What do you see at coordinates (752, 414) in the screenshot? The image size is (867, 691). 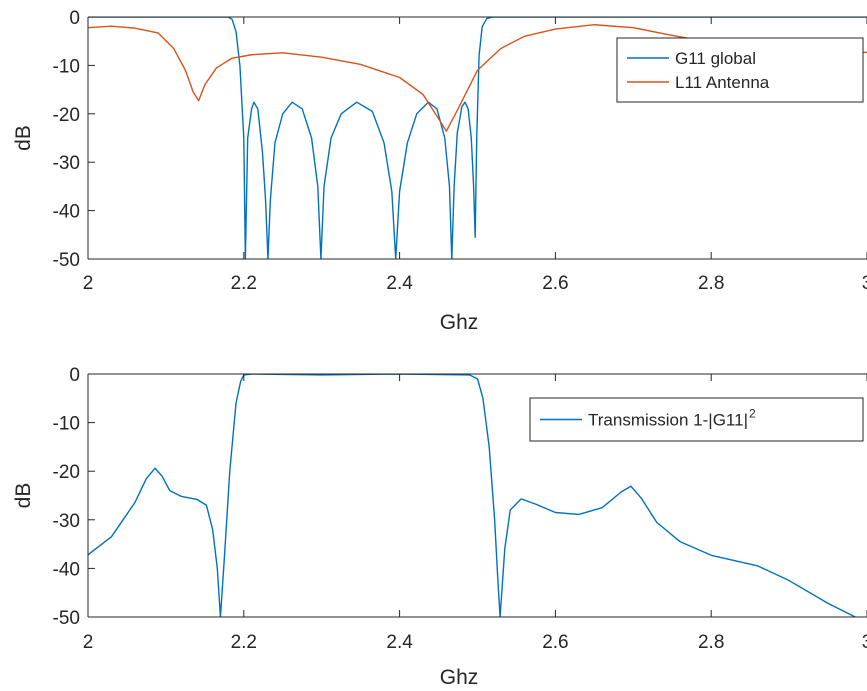 I see `legend-label-superscript: 2` at bounding box center [752, 414].